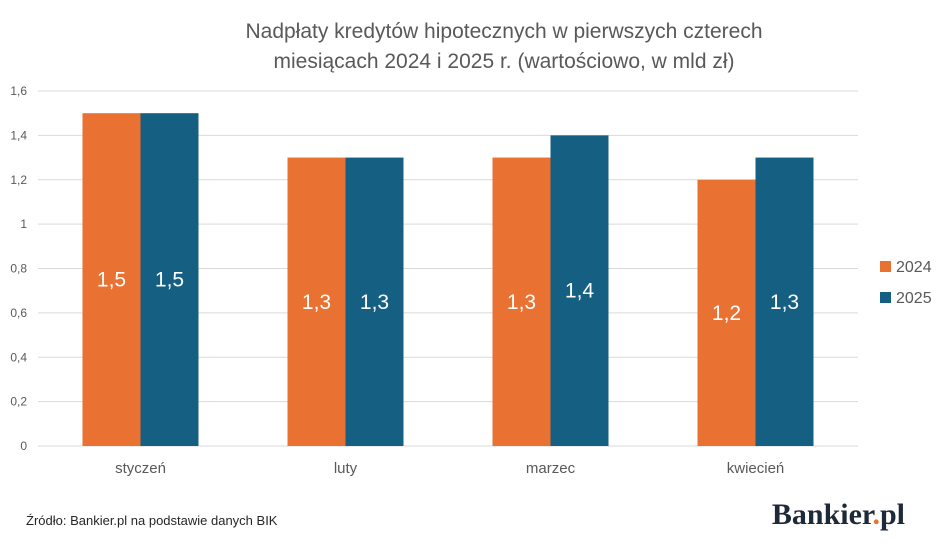 The height and width of the screenshot is (549, 948). What do you see at coordinates (346, 468) in the screenshot?
I see `x-category-label: luty` at bounding box center [346, 468].